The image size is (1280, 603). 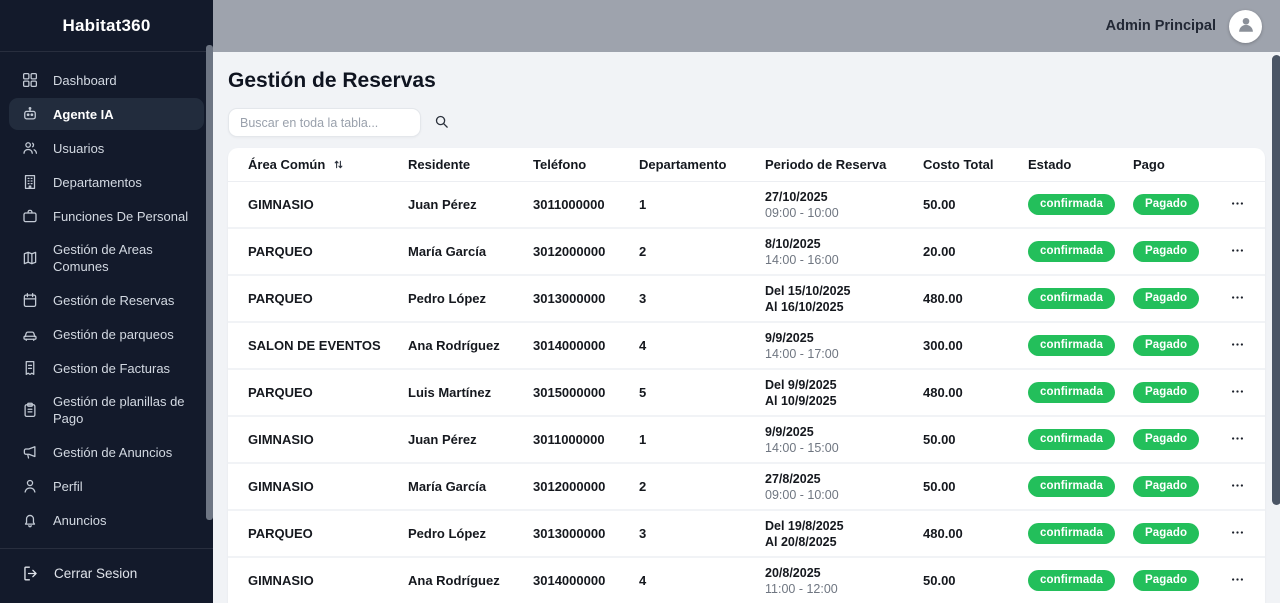 I want to click on cell-periodo: Del 15/10/2025 Al 16/10/2025, so click(x=808, y=298).